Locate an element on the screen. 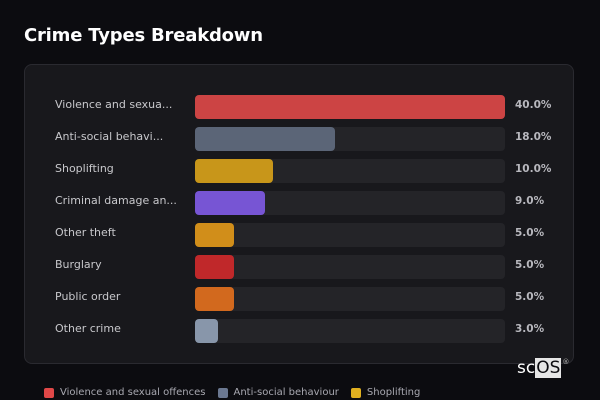 The image size is (600, 400). chart-title: Crime Types Breakdown is located at coordinates (143, 35).